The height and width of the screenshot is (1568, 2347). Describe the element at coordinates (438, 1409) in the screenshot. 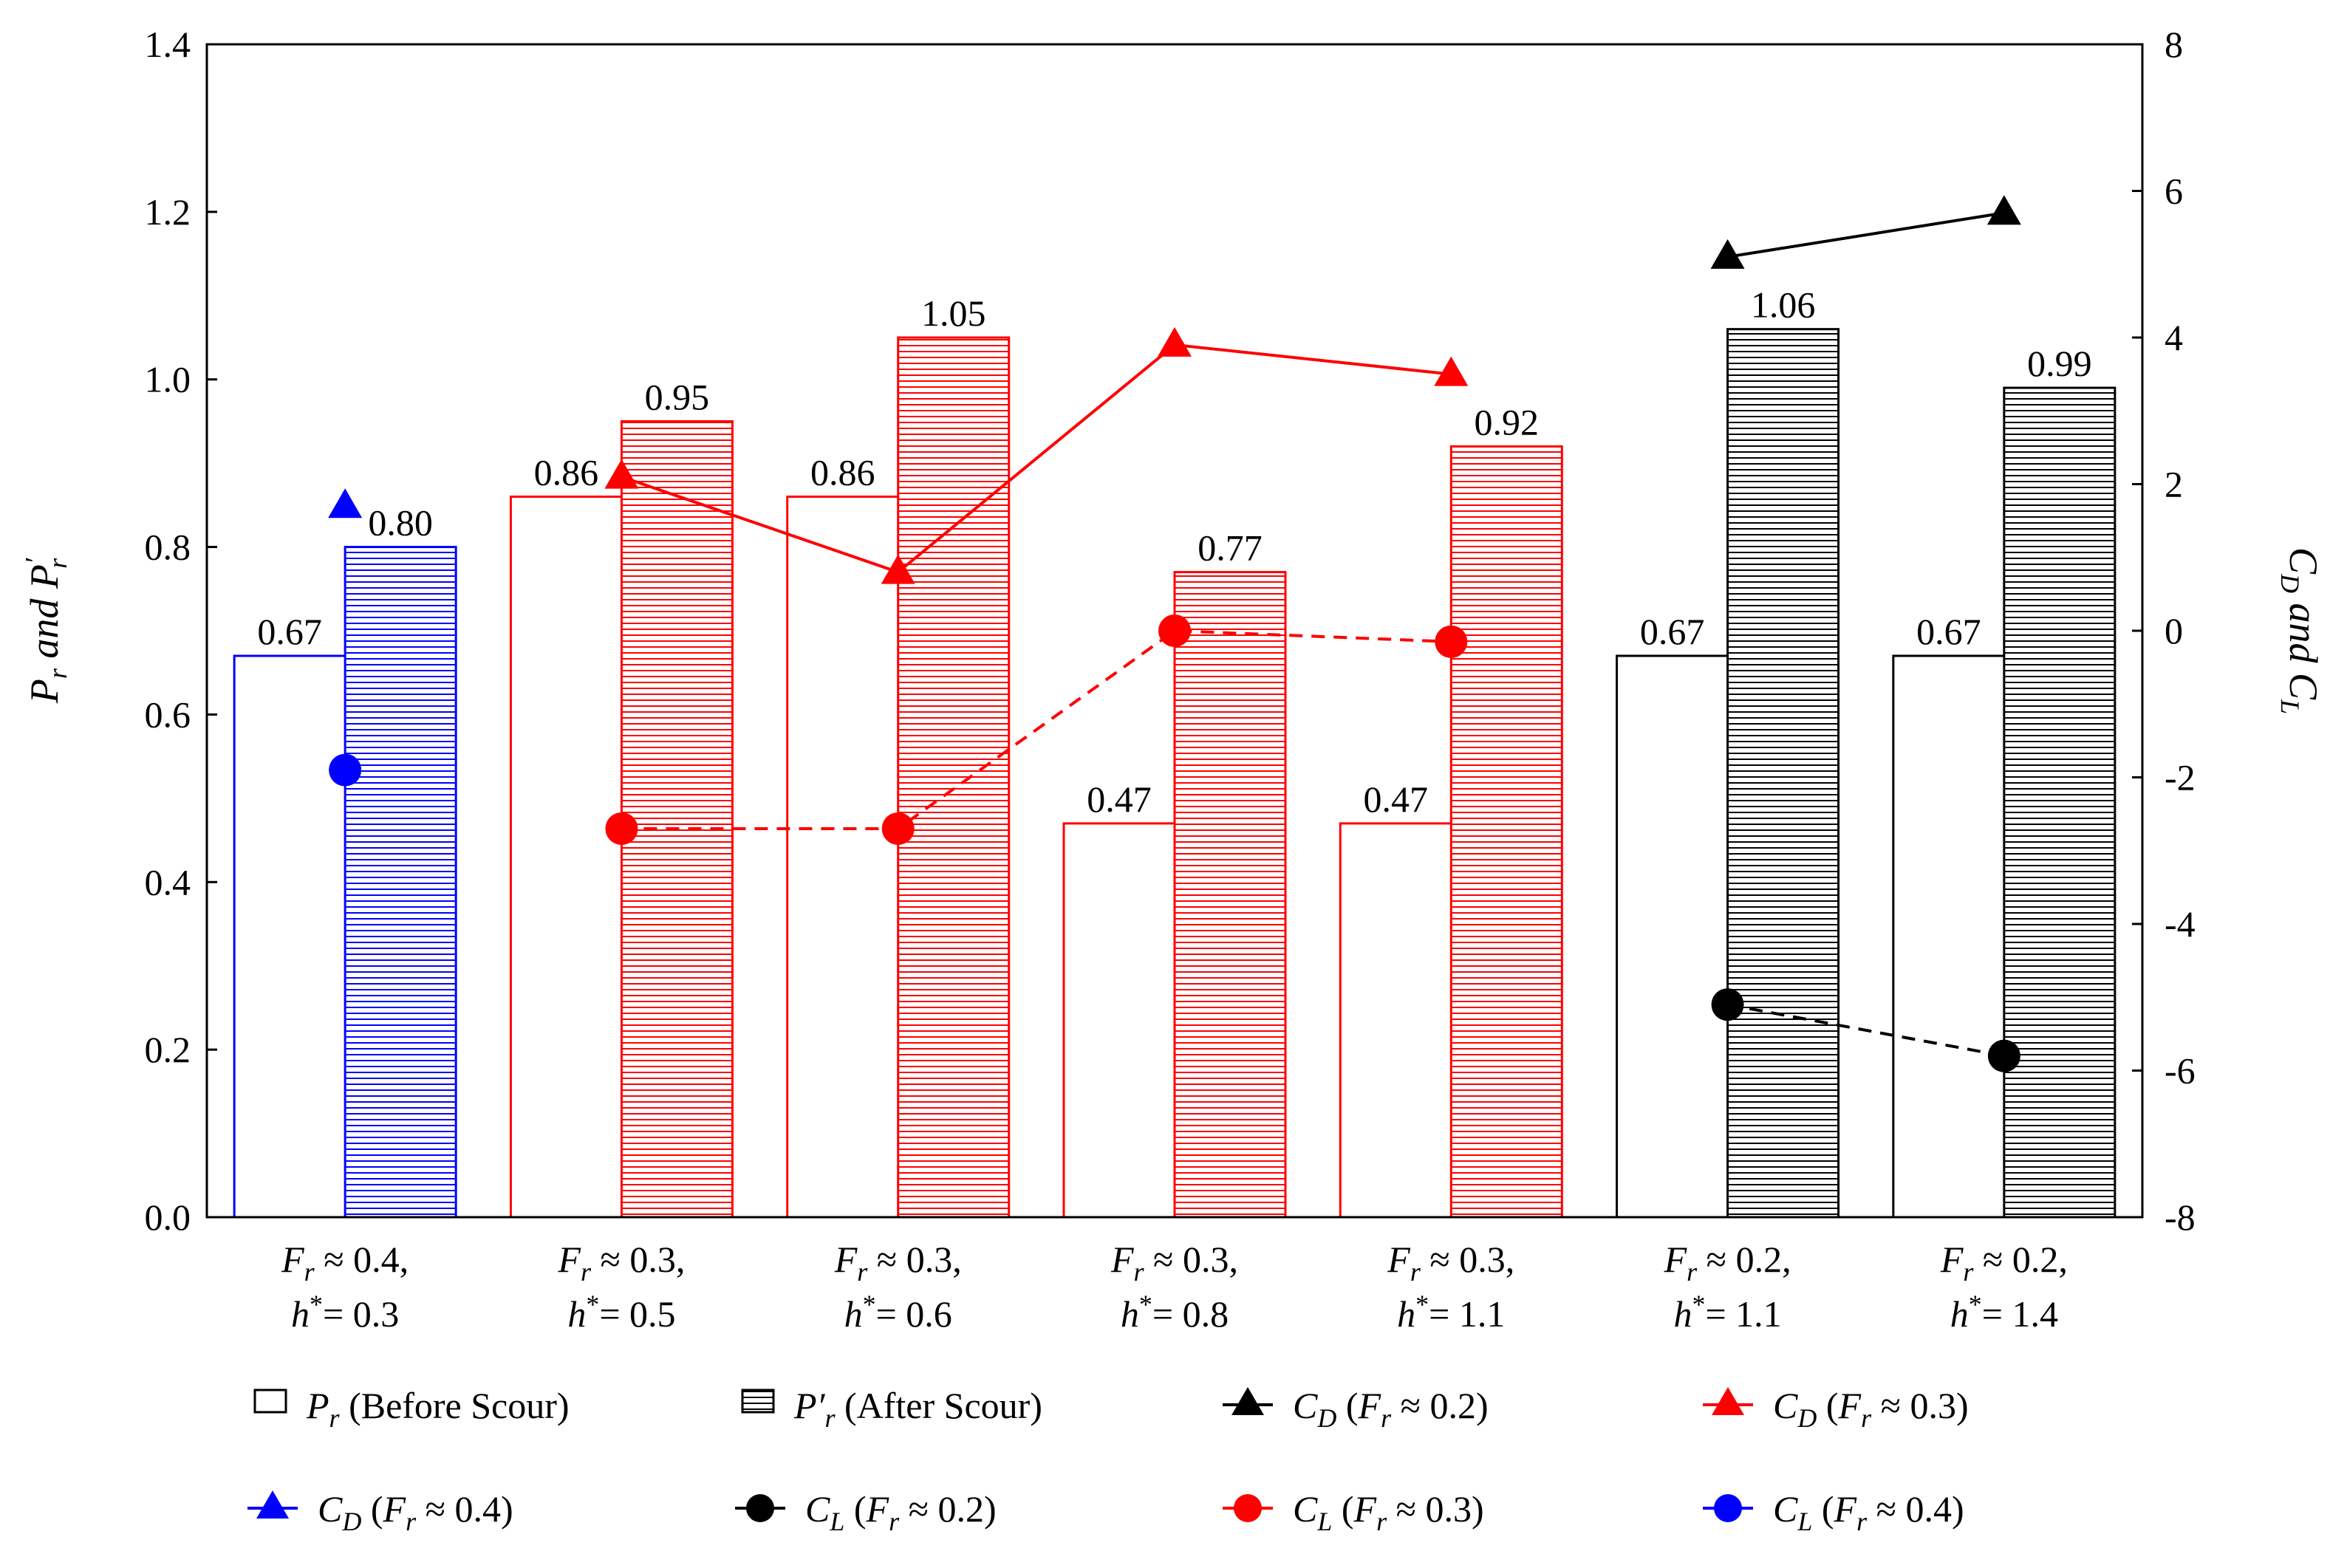

I see `legend-label: Pr (Before Scour)` at that location.